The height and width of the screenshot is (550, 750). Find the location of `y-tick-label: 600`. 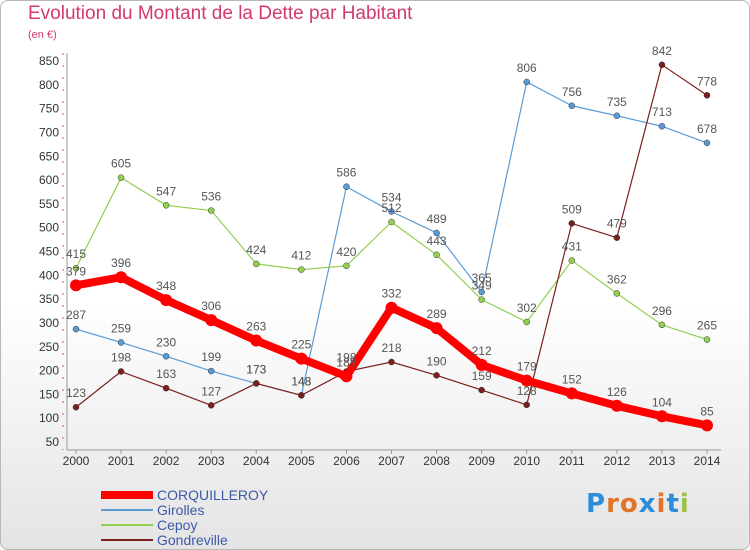

y-tick-label: 600 is located at coordinates (49, 180).